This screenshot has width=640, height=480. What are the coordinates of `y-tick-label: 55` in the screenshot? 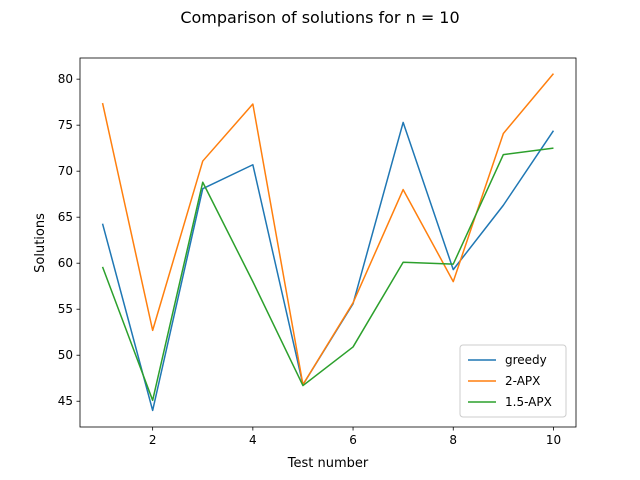 It's located at (65, 309).